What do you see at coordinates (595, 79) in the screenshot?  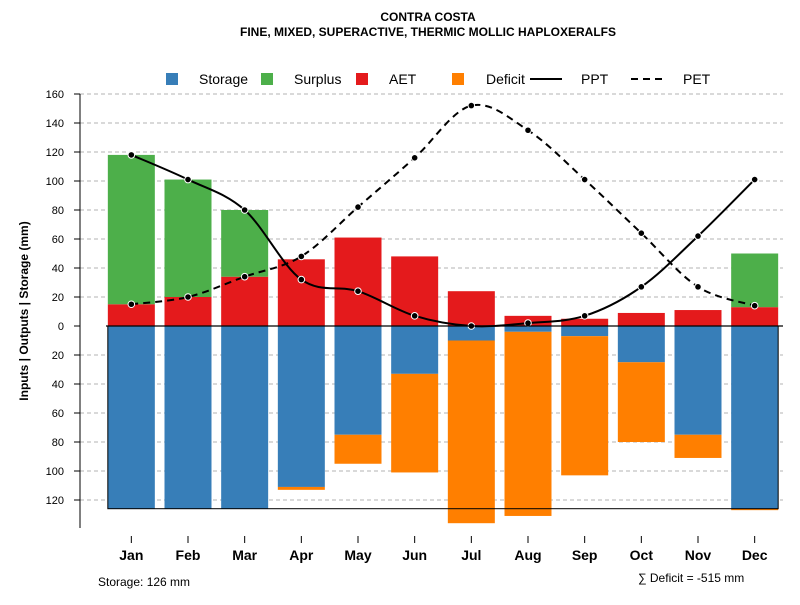 I see `legend-label-ppt: PPT` at bounding box center [595, 79].